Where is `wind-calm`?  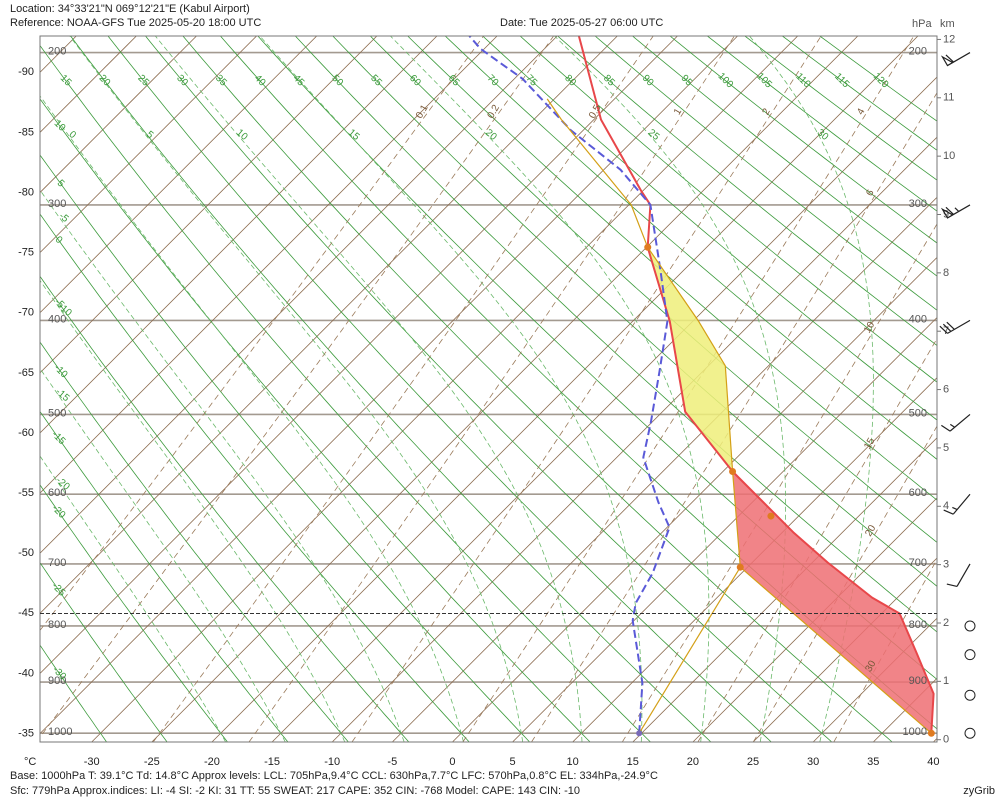
wind-calm is located at coordinates (970, 695).